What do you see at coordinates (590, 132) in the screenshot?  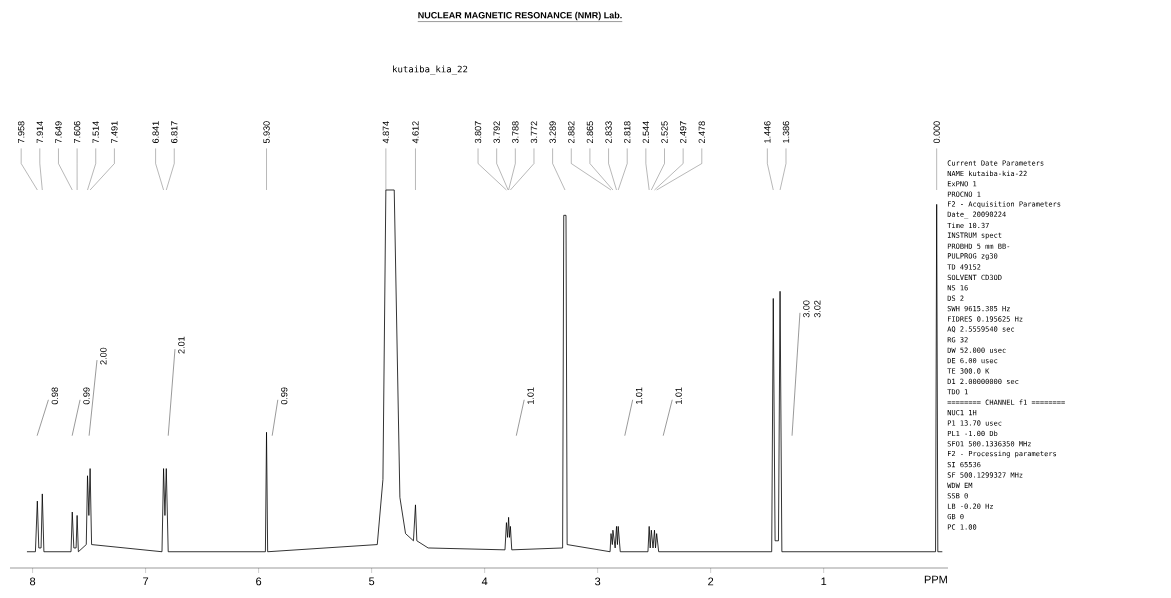 I see `annotation: 2.865` at bounding box center [590, 132].